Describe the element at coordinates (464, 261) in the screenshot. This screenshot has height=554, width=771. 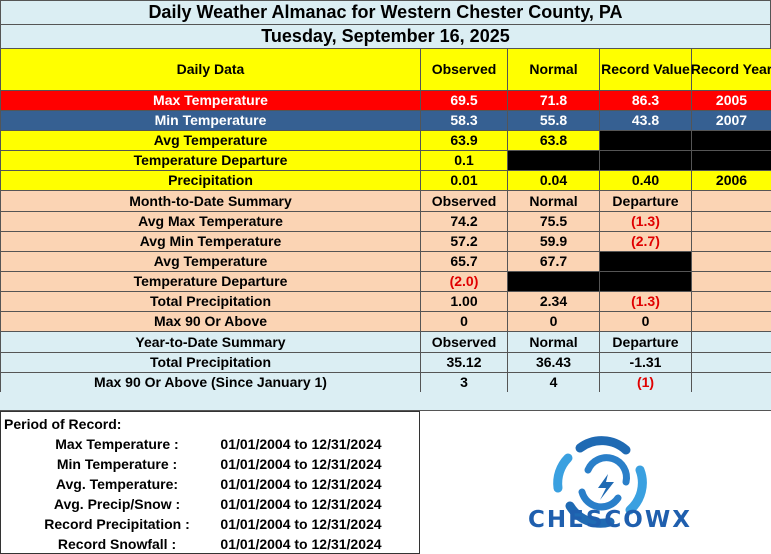
I see `cell: 65.7` at that location.